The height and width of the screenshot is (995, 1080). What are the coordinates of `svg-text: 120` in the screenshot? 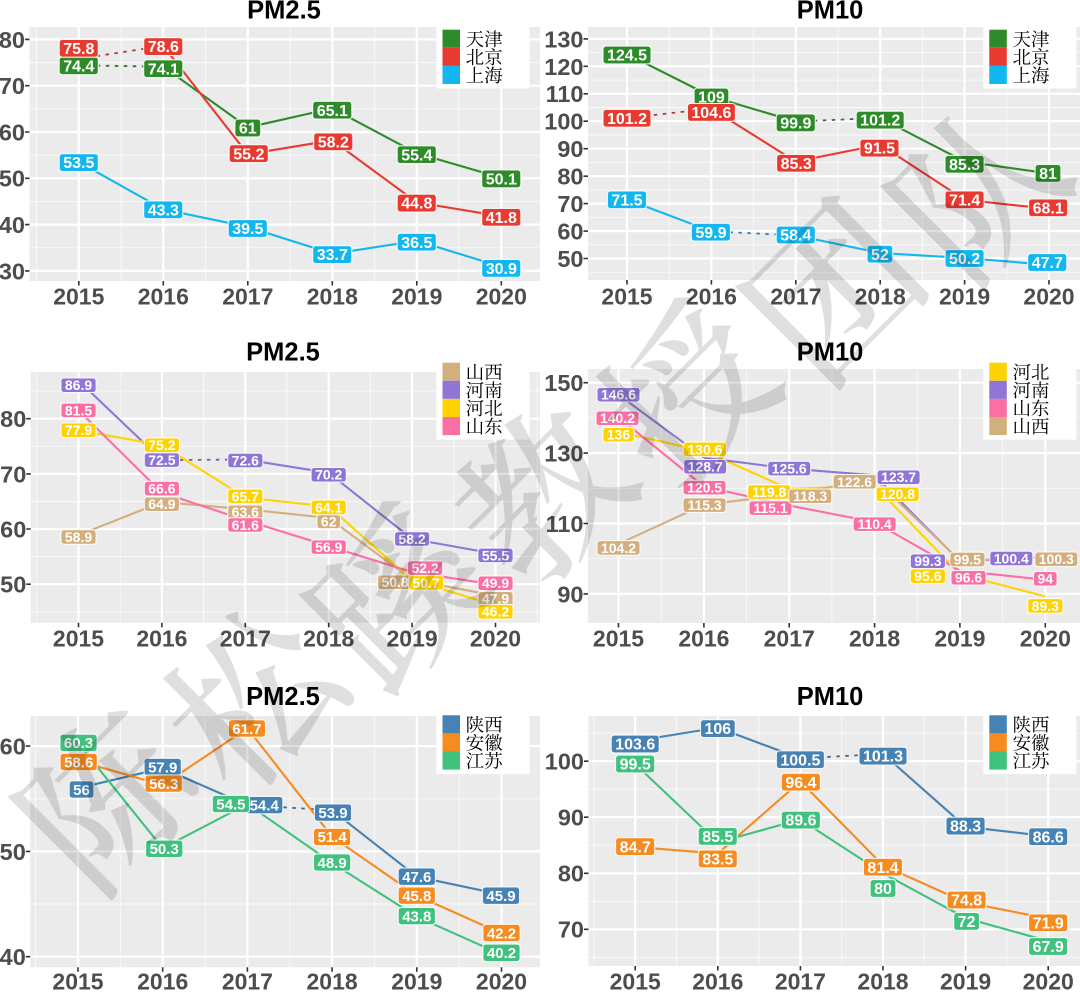 It's located at (563, 67).